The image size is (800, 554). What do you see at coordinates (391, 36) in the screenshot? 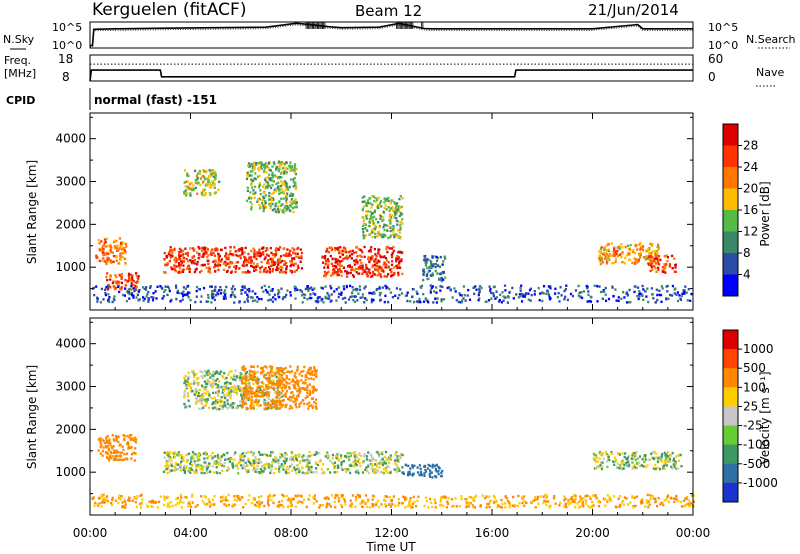
I see `noise-search-line` at bounding box center [391, 36].